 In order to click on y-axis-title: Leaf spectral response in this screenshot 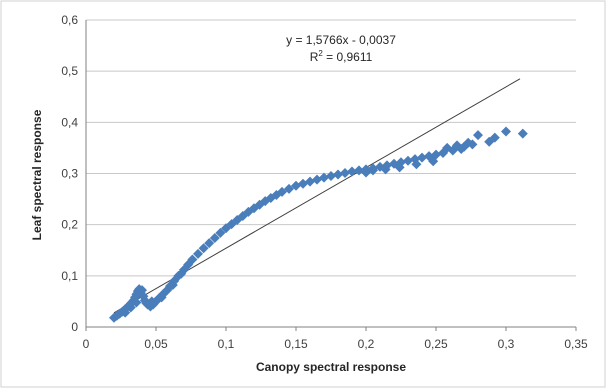, I will do `click(37, 174)`.